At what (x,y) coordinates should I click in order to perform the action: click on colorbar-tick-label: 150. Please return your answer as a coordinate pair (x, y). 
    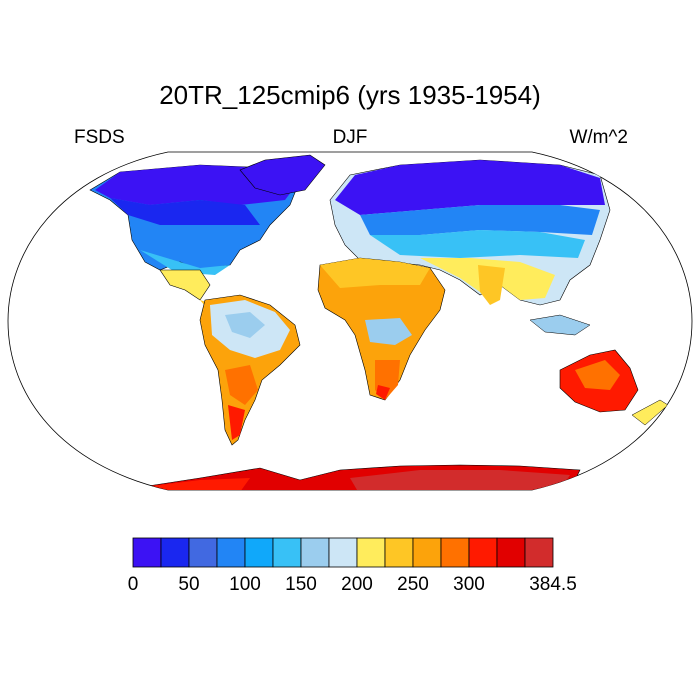
    Looking at the image, I should click on (301, 584).